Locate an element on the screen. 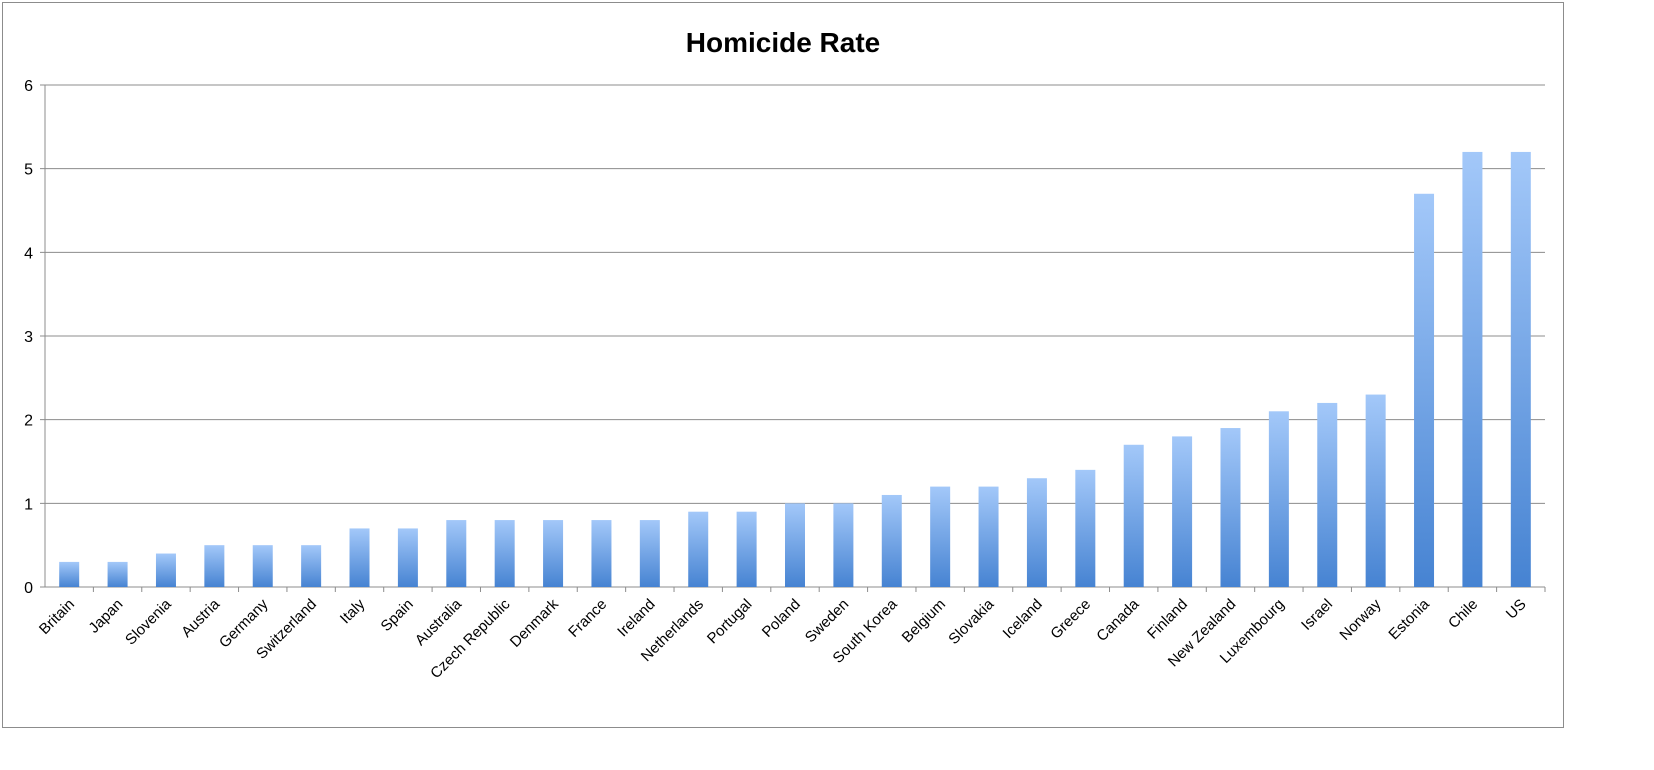  x-tick-label: Spain is located at coordinates (397, 615).